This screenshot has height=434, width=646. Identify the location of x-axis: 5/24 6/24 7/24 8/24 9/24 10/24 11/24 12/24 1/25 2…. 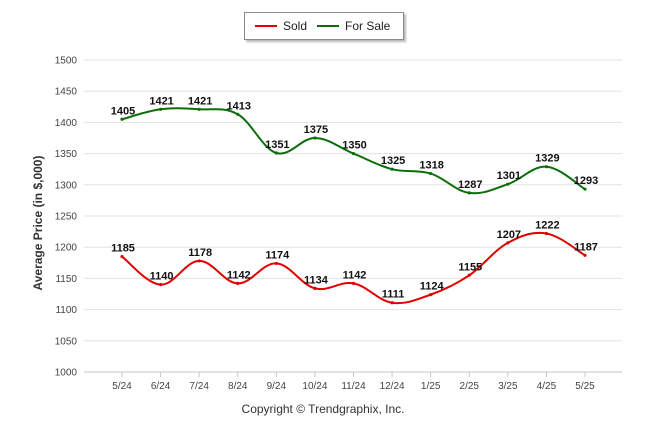
(353, 381).